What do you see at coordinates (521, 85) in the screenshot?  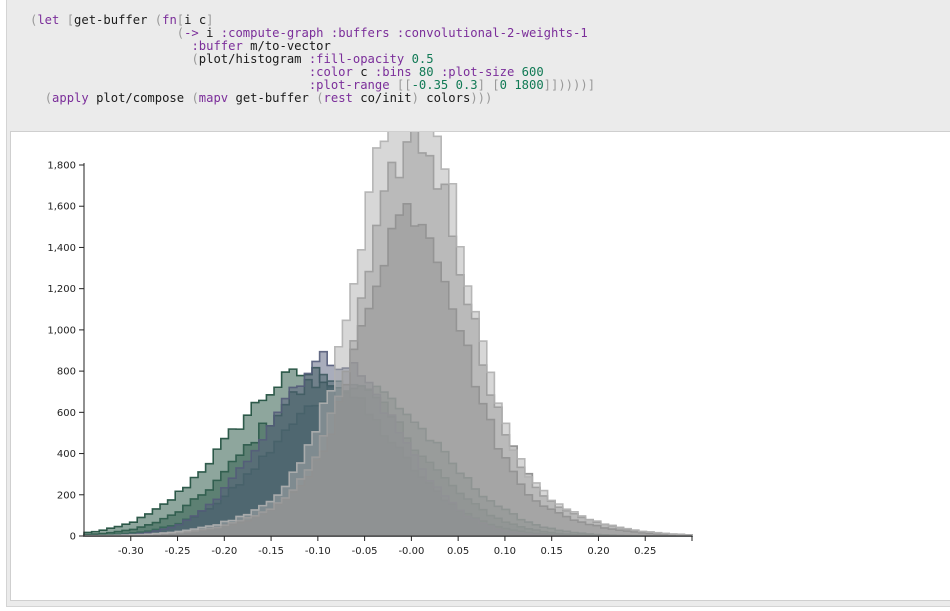 I see `code-token: 0 1800` at bounding box center [521, 85].